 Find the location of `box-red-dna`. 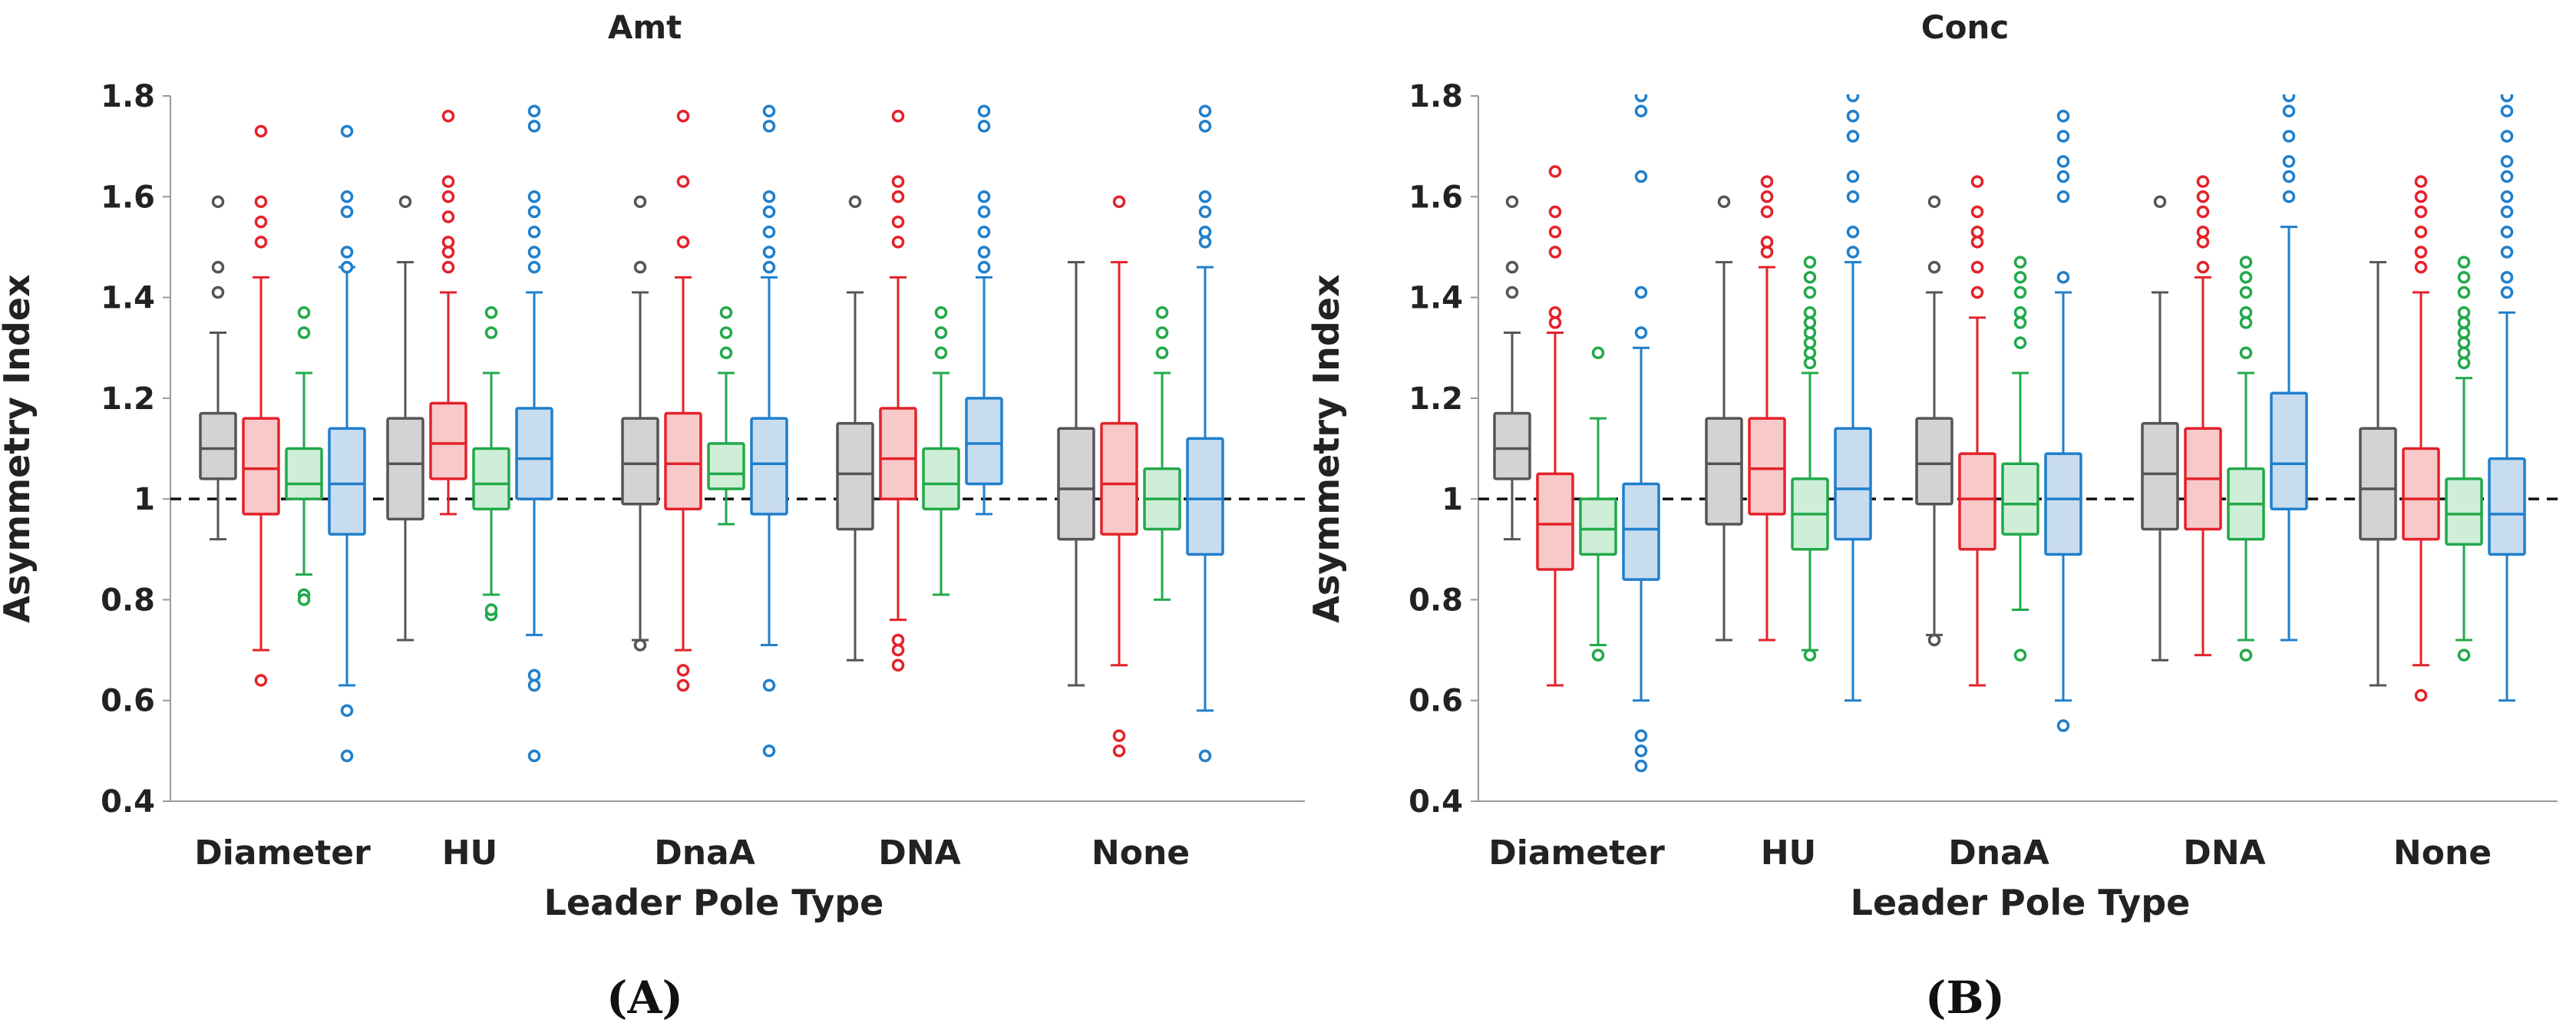

box-red-dna is located at coordinates (898, 391).